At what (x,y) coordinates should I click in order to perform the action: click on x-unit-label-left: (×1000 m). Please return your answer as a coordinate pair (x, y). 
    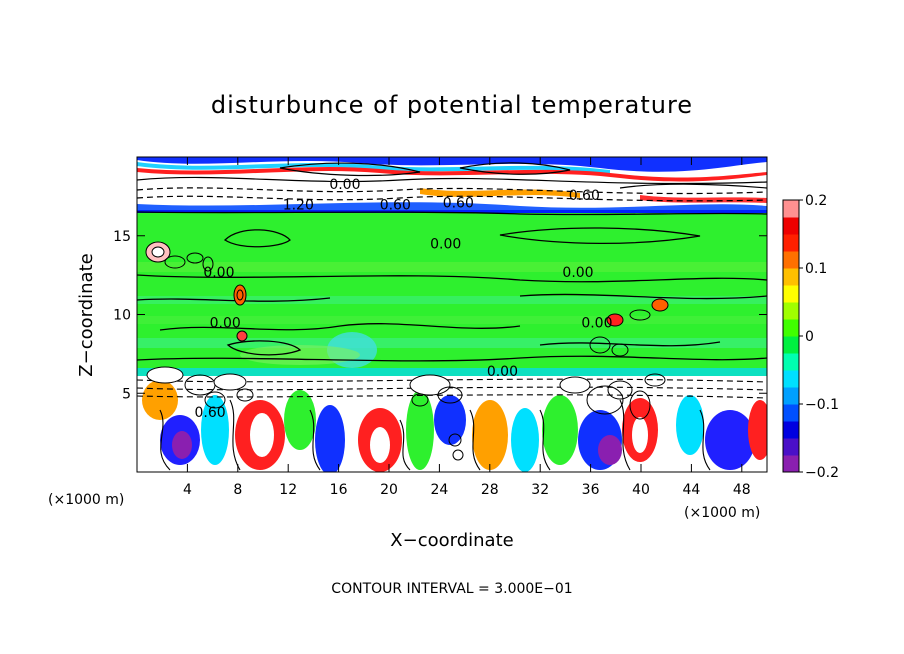
    Looking at the image, I should click on (86, 500).